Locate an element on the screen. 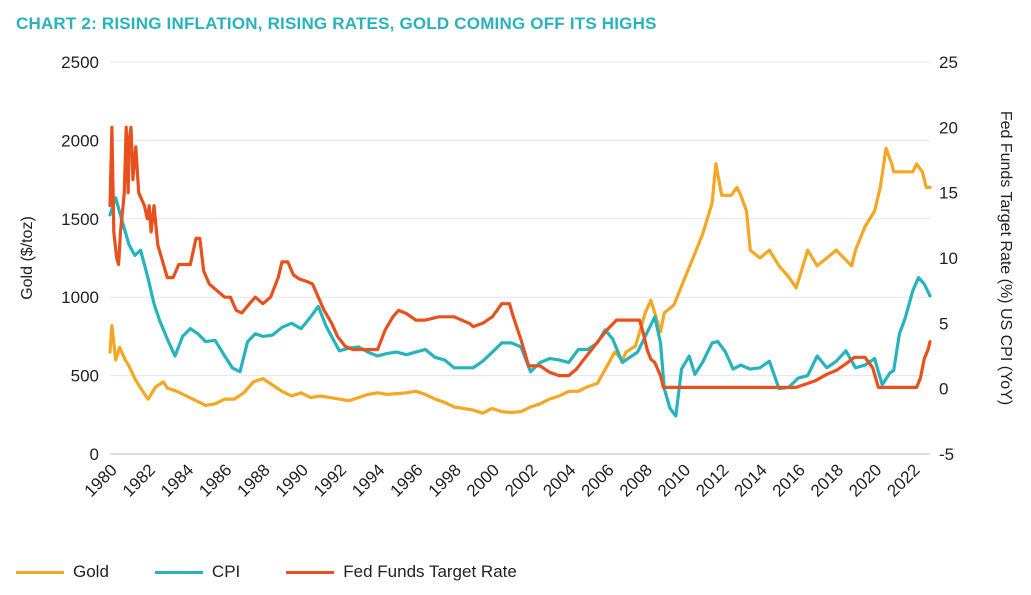  x-tick-label: 2016 is located at coordinates (789, 480).